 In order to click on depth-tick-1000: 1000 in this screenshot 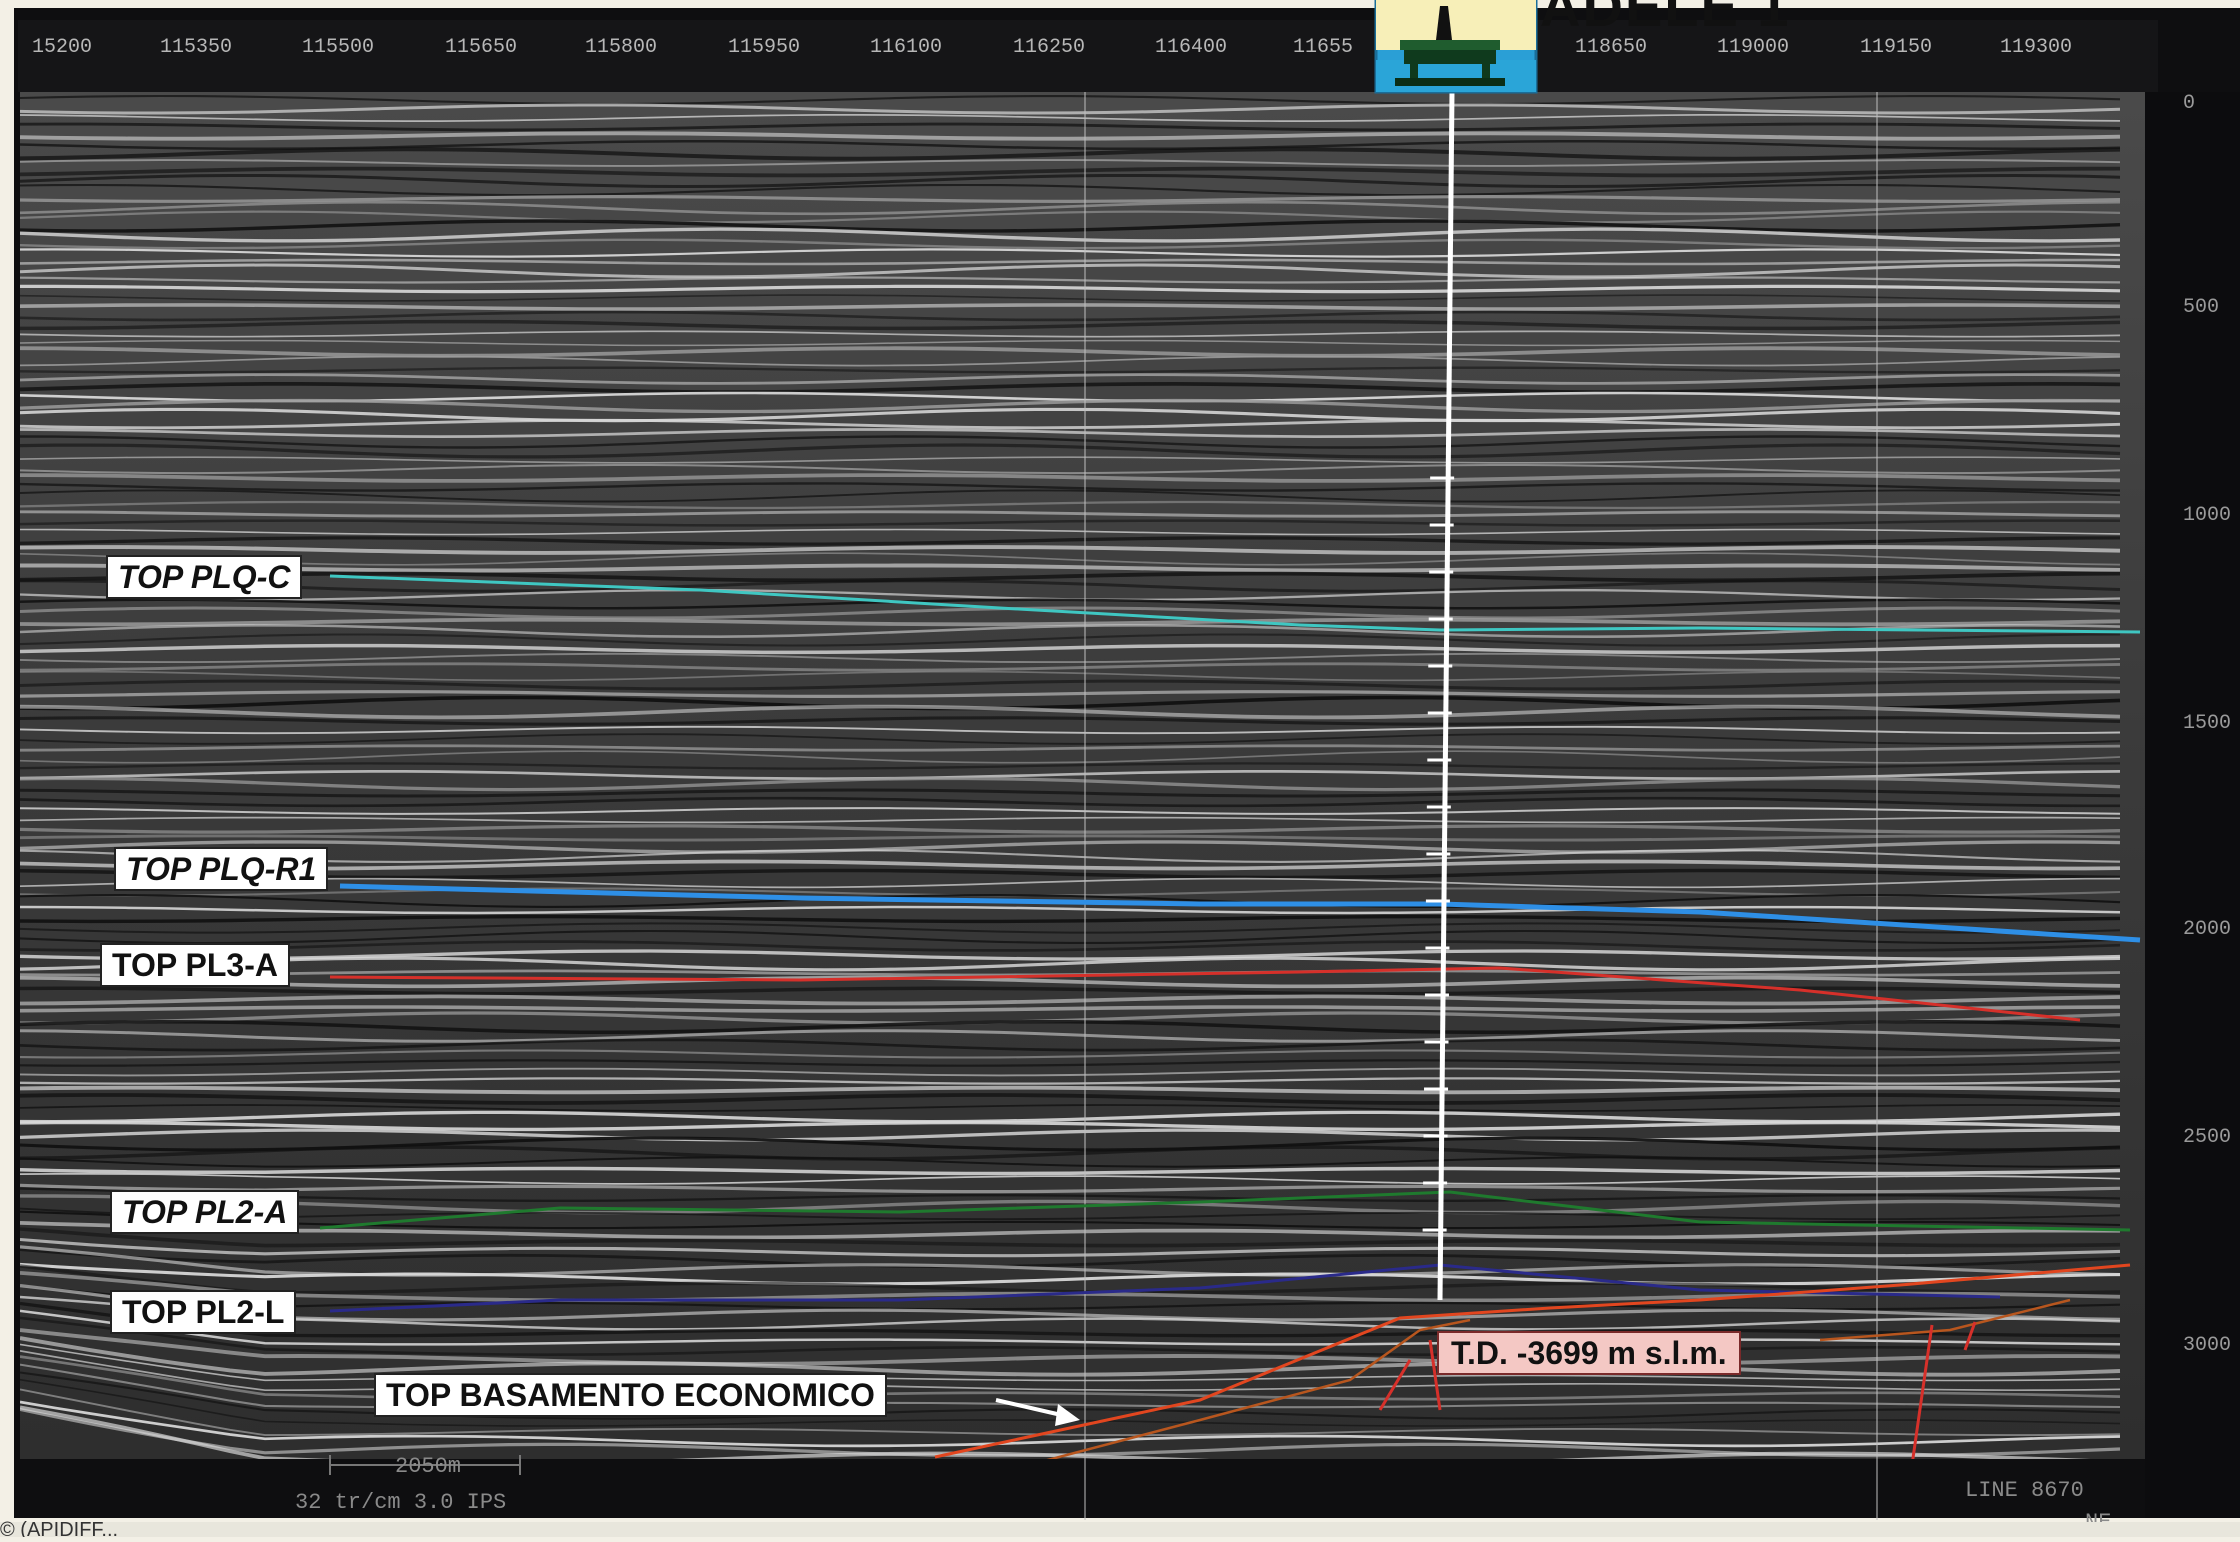, I will do `click(2207, 515)`.